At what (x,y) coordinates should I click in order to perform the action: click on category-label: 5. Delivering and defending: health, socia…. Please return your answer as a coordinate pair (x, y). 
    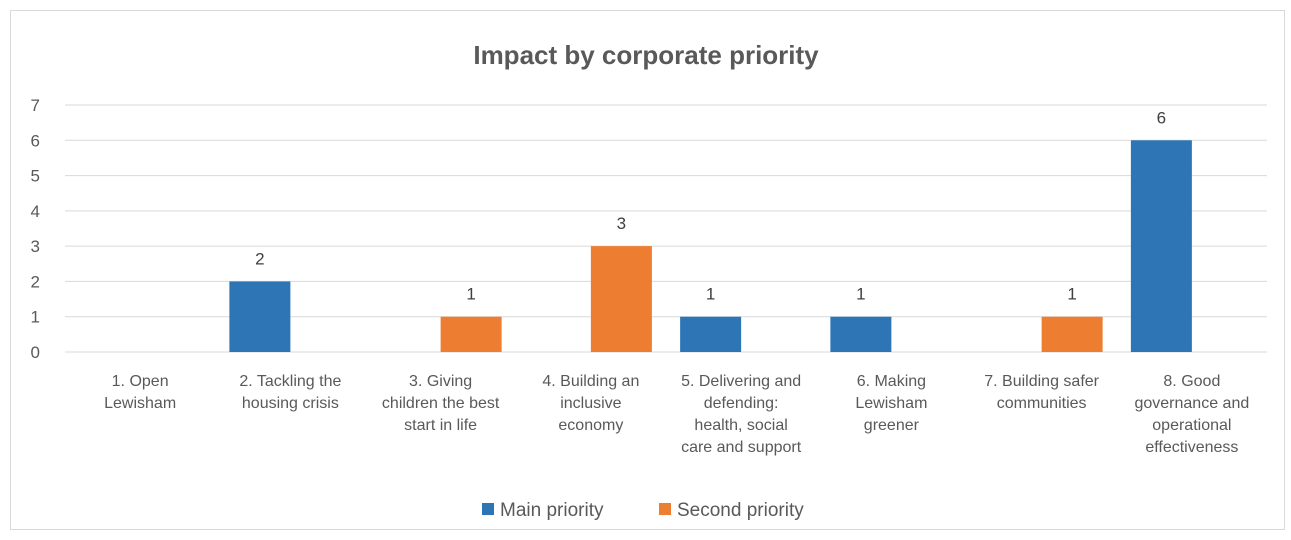
    Looking at the image, I should click on (741, 414).